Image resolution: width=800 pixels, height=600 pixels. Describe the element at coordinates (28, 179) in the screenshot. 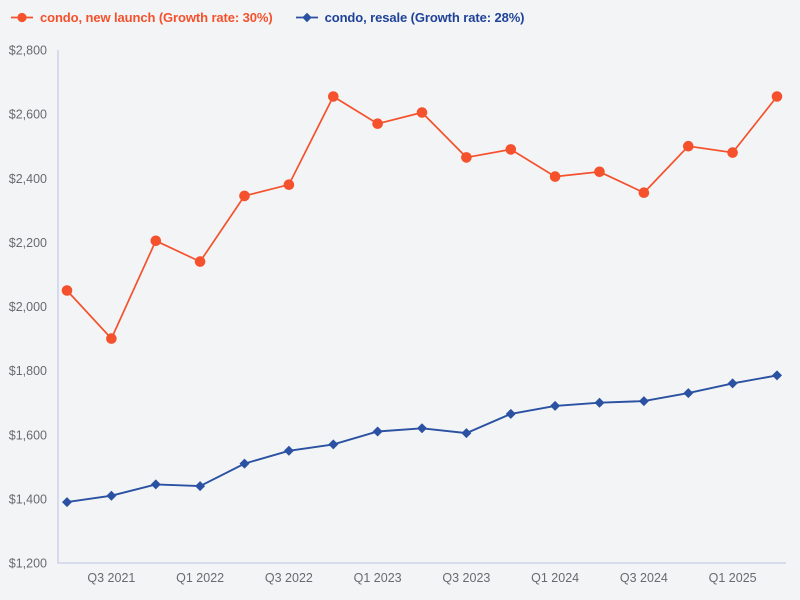

I see `y-axis-tick-label: $2,400` at that location.